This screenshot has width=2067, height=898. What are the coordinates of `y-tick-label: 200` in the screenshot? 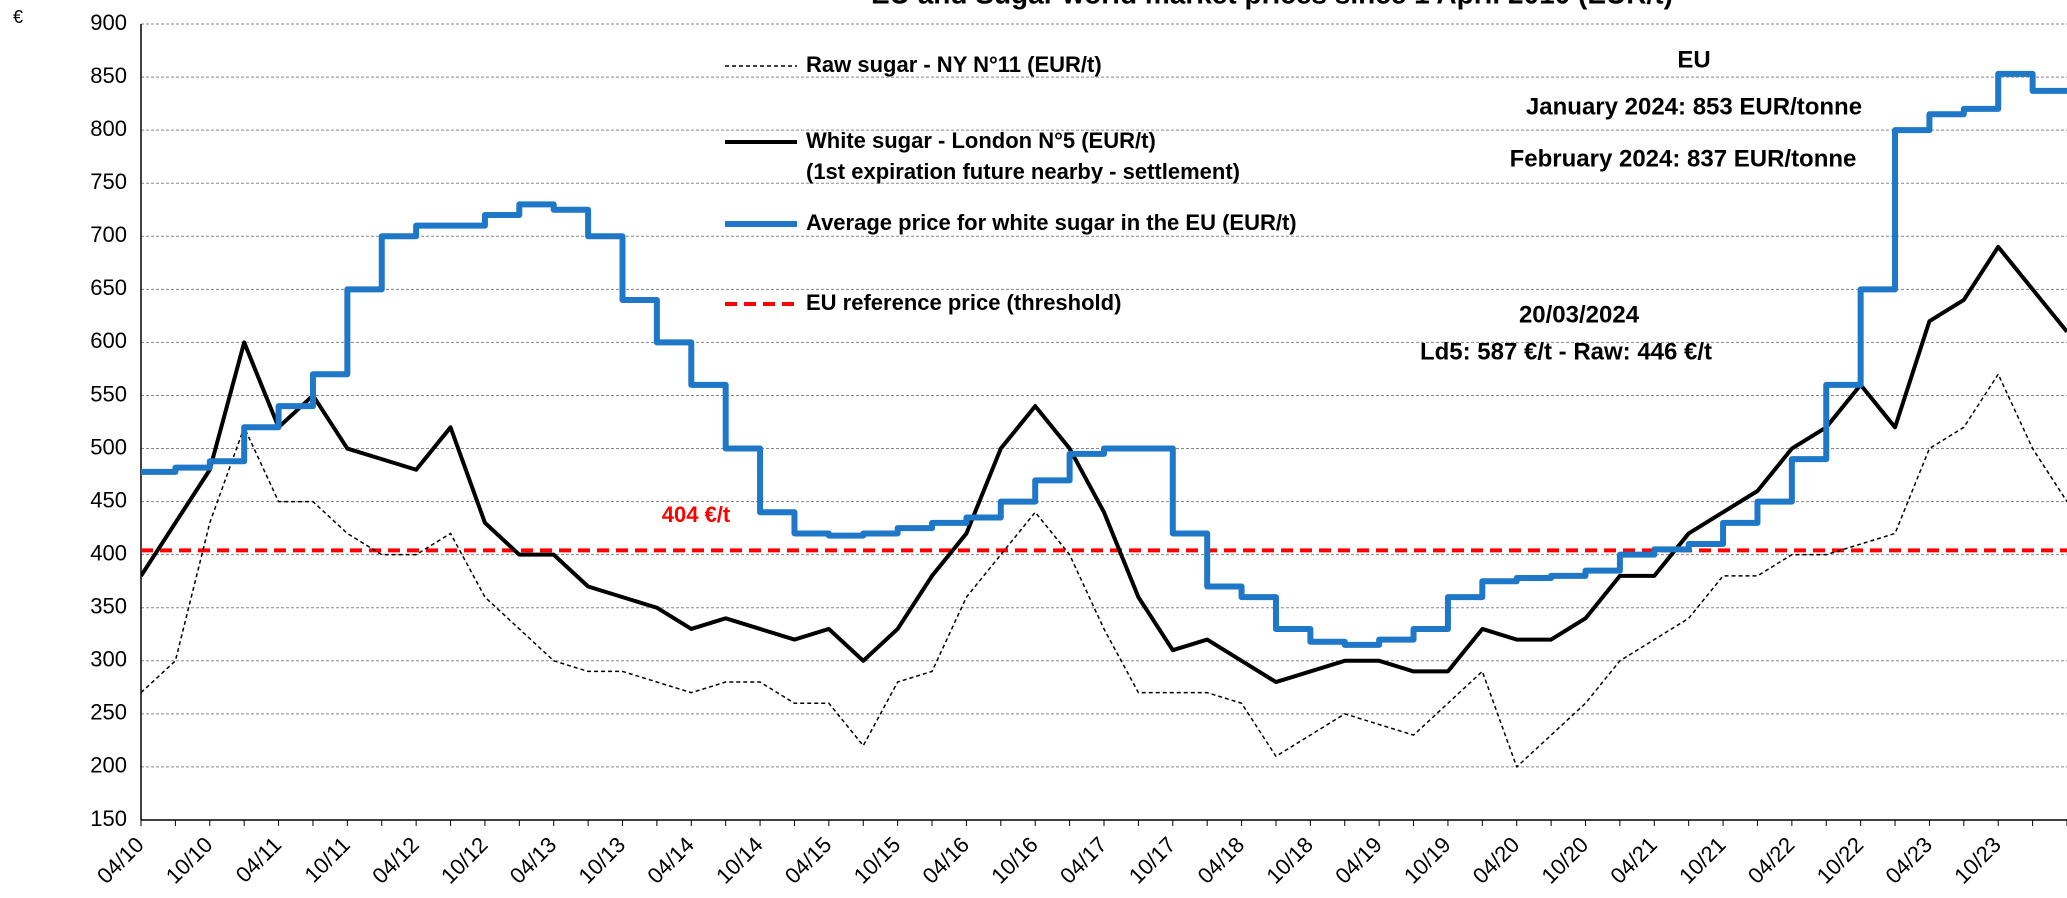 It's located at (108, 765).